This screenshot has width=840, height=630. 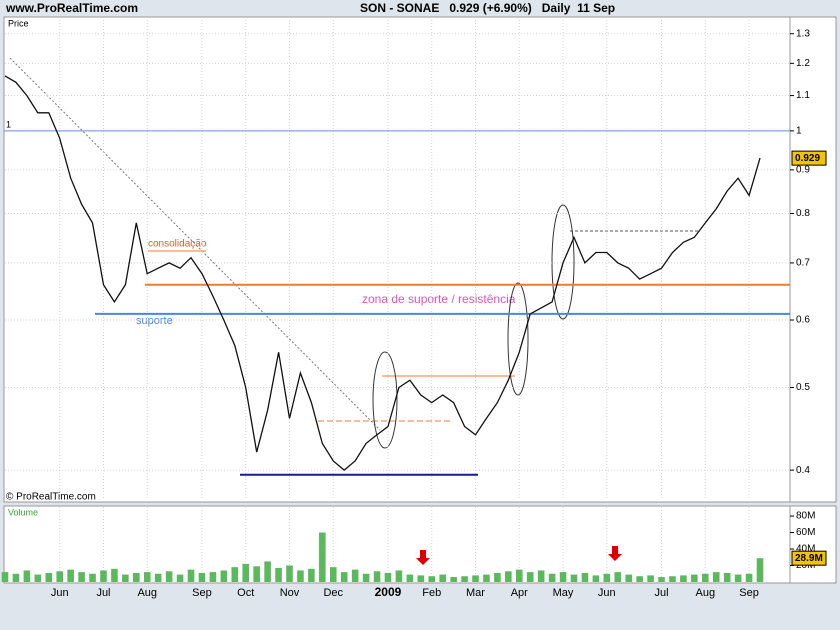 What do you see at coordinates (563, 593) in the screenshot?
I see `x-tick-label: May` at bounding box center [563, 593].